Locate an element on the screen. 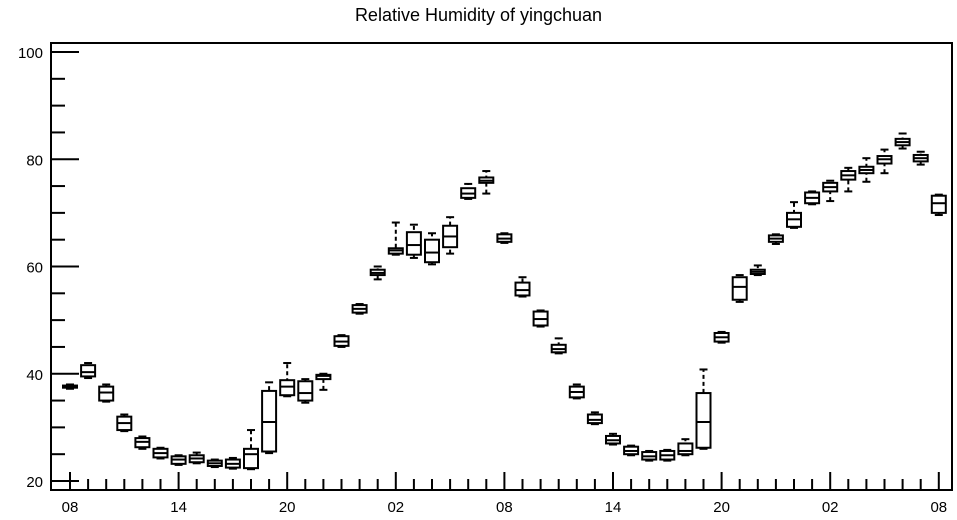 This screenshot has height=520, width=957. y-tick-label: 20 is located at coordinates (34, 482).